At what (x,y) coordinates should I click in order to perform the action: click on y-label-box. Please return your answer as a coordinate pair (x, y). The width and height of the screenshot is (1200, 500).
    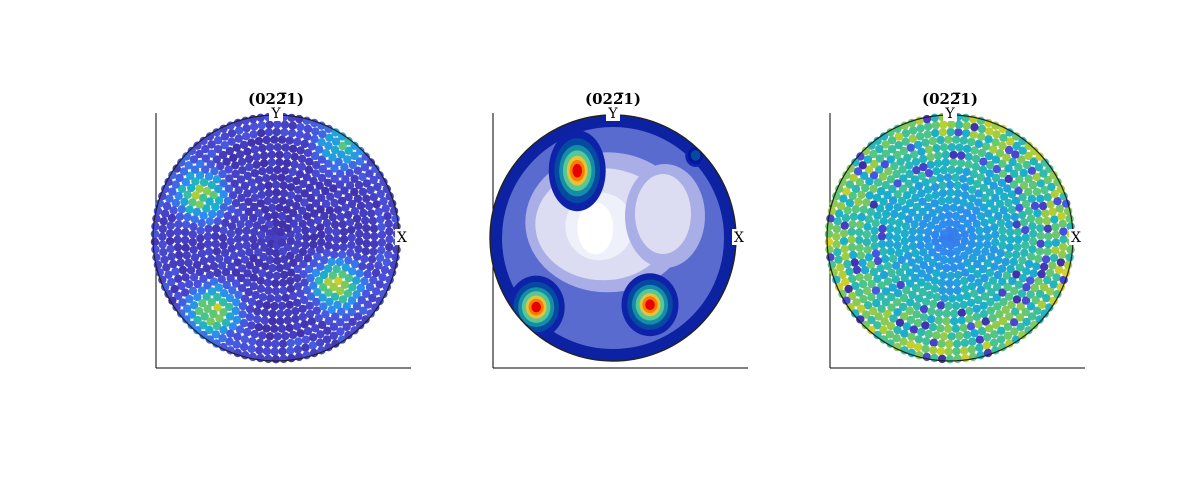
    Looking at the image, I should click on (613, 113).